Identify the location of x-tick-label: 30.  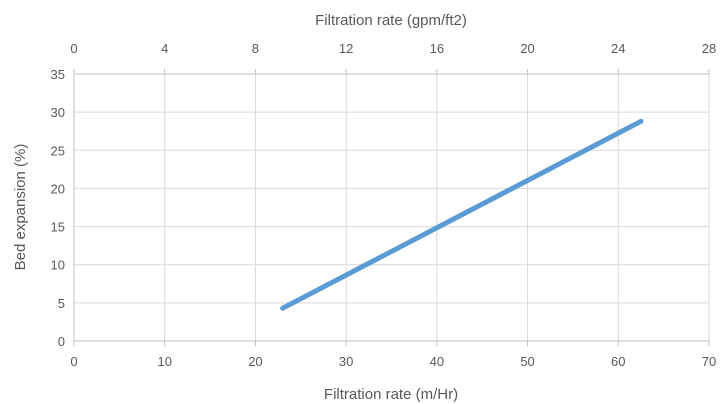
(346, 361).